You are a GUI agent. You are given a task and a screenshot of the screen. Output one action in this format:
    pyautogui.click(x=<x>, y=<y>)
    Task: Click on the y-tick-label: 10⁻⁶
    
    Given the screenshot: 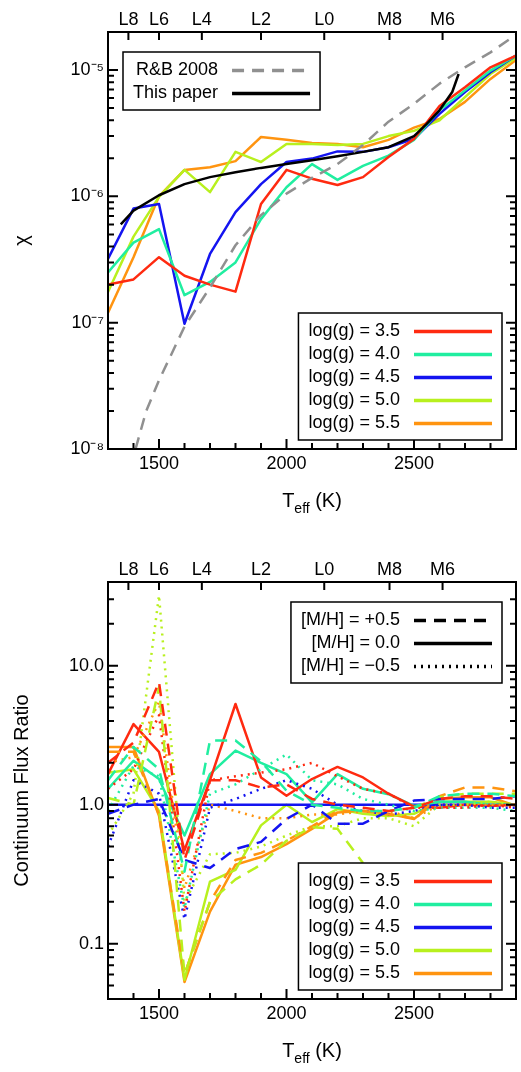 What is the action you would take?
    pyautogui.click(x=87, y=195)
    